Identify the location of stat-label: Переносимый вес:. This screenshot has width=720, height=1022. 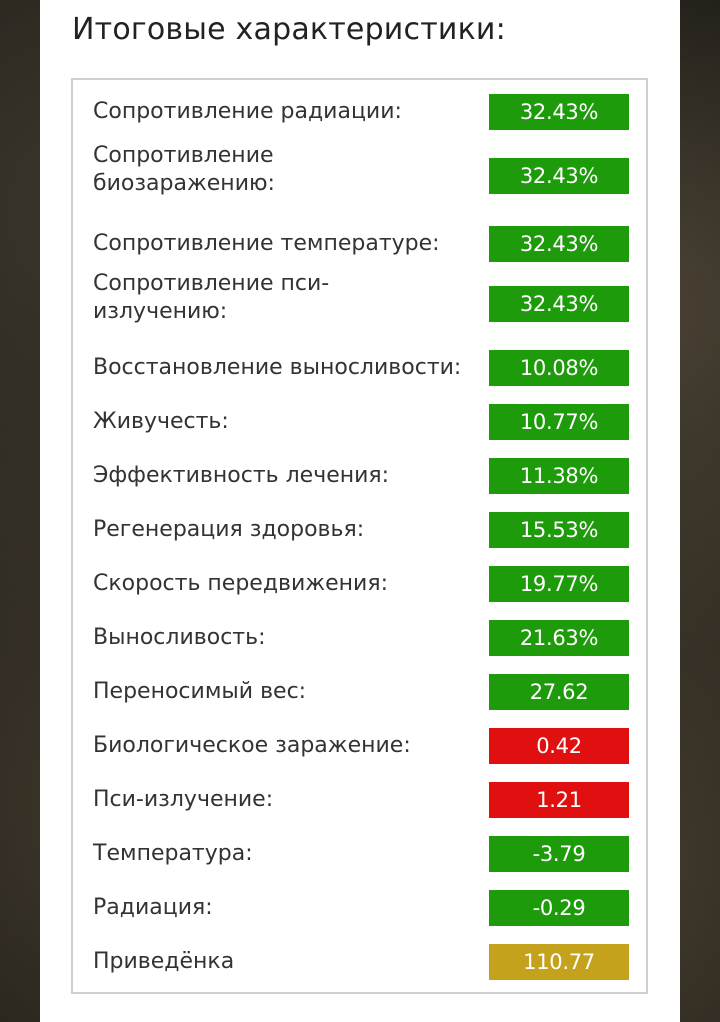
(200, 691).